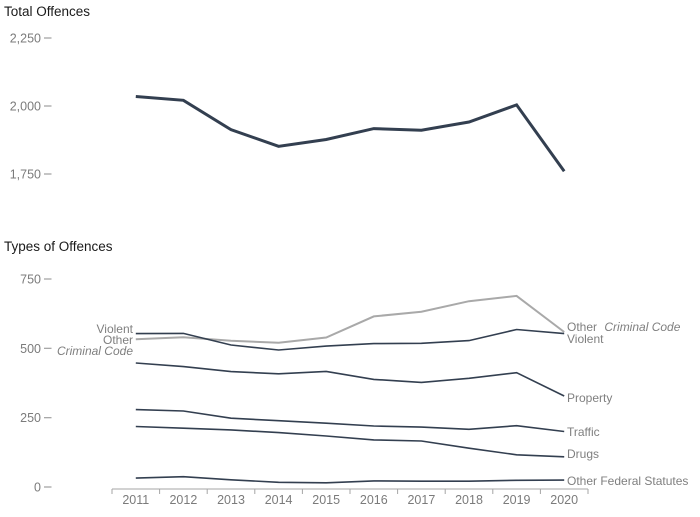  What do you see at coordinates (36, 384) in the screenshot?
I see `bottom-y-axis: 750 500 250 0` at bounding box center [36, 384].